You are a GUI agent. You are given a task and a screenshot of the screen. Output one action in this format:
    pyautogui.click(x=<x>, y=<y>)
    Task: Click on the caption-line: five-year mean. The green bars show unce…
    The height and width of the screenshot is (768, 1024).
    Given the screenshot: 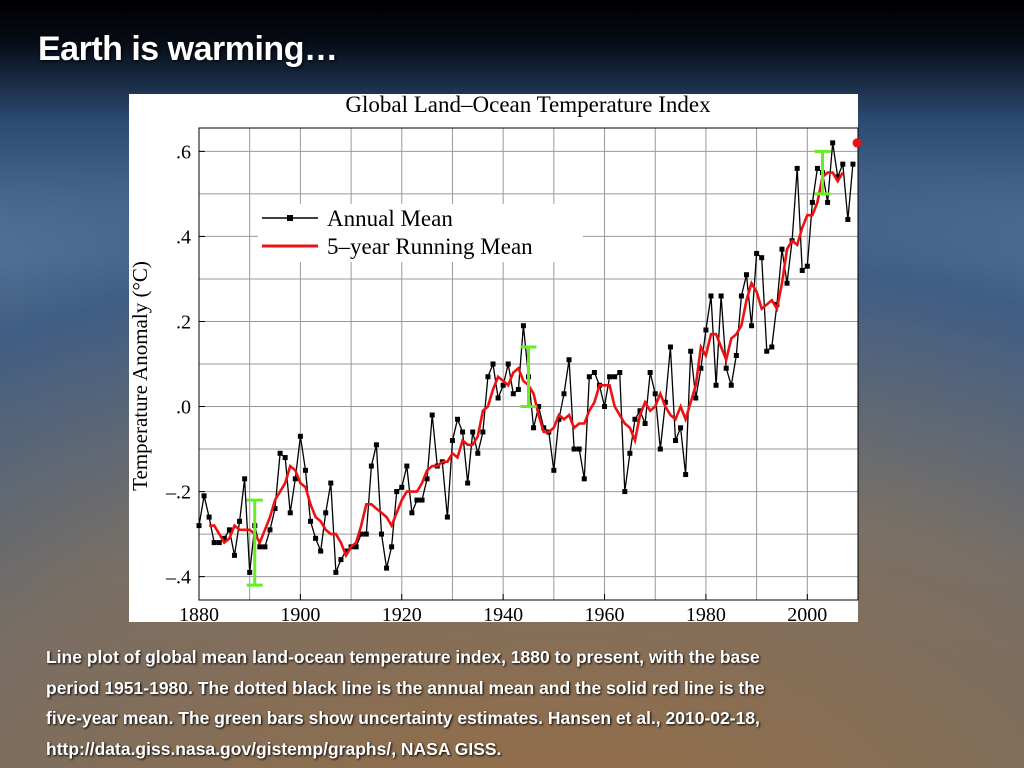 What is the action you would take?
    pyautogui.click(x=403, y=718)
    